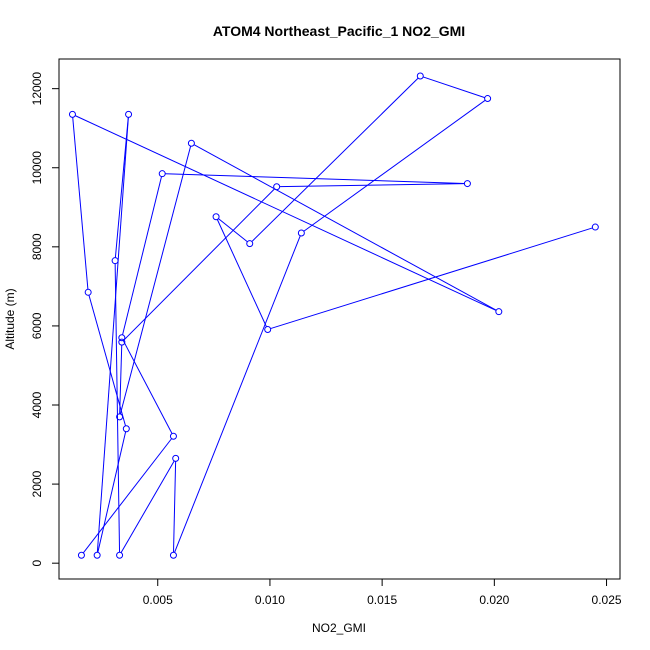 This screenshot has height=650, width=650. What do you see at coordinates (45, 319) in the screenshot?
I see `y-axis: 0 2000 4000 6000 8000 10000 12000` at bounding box center [45, 319].